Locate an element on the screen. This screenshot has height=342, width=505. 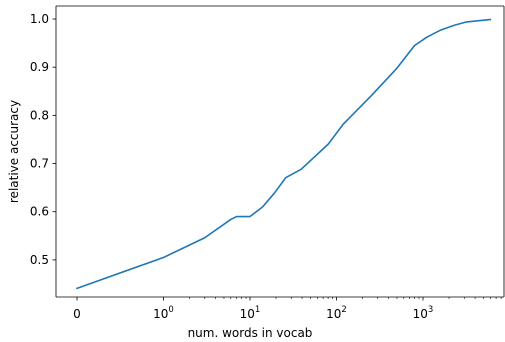
x-tick-label: 10³ is located at coordinates (423, 313).